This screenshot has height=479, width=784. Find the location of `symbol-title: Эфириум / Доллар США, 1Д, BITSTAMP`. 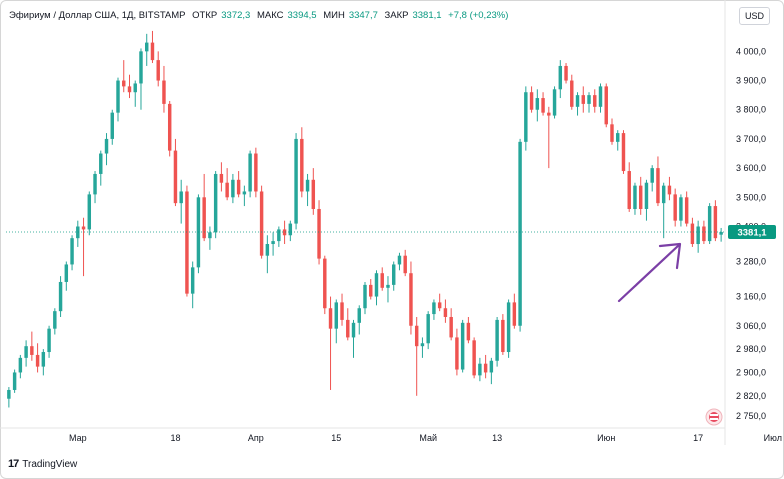

symbol-title: Эфириум / Доллар США, 1Д, BITSTAMP is located at coordinates (97, 15).